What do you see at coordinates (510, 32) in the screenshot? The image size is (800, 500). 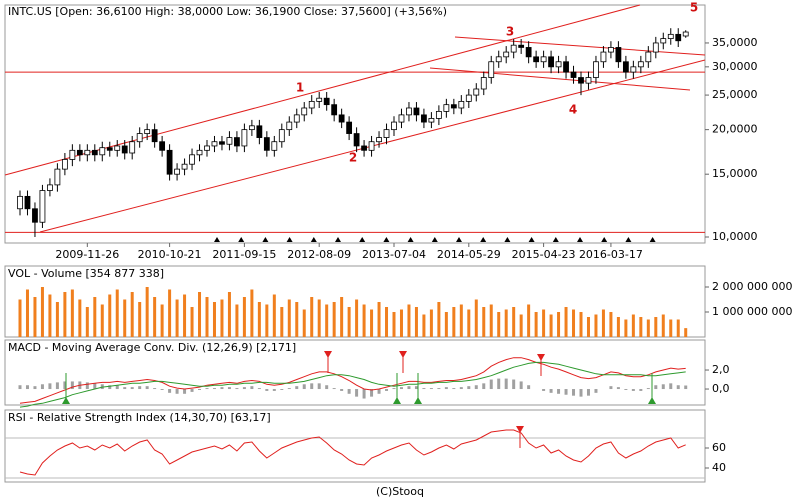 I see `annotation: 3` at bounding box center [510, 32].